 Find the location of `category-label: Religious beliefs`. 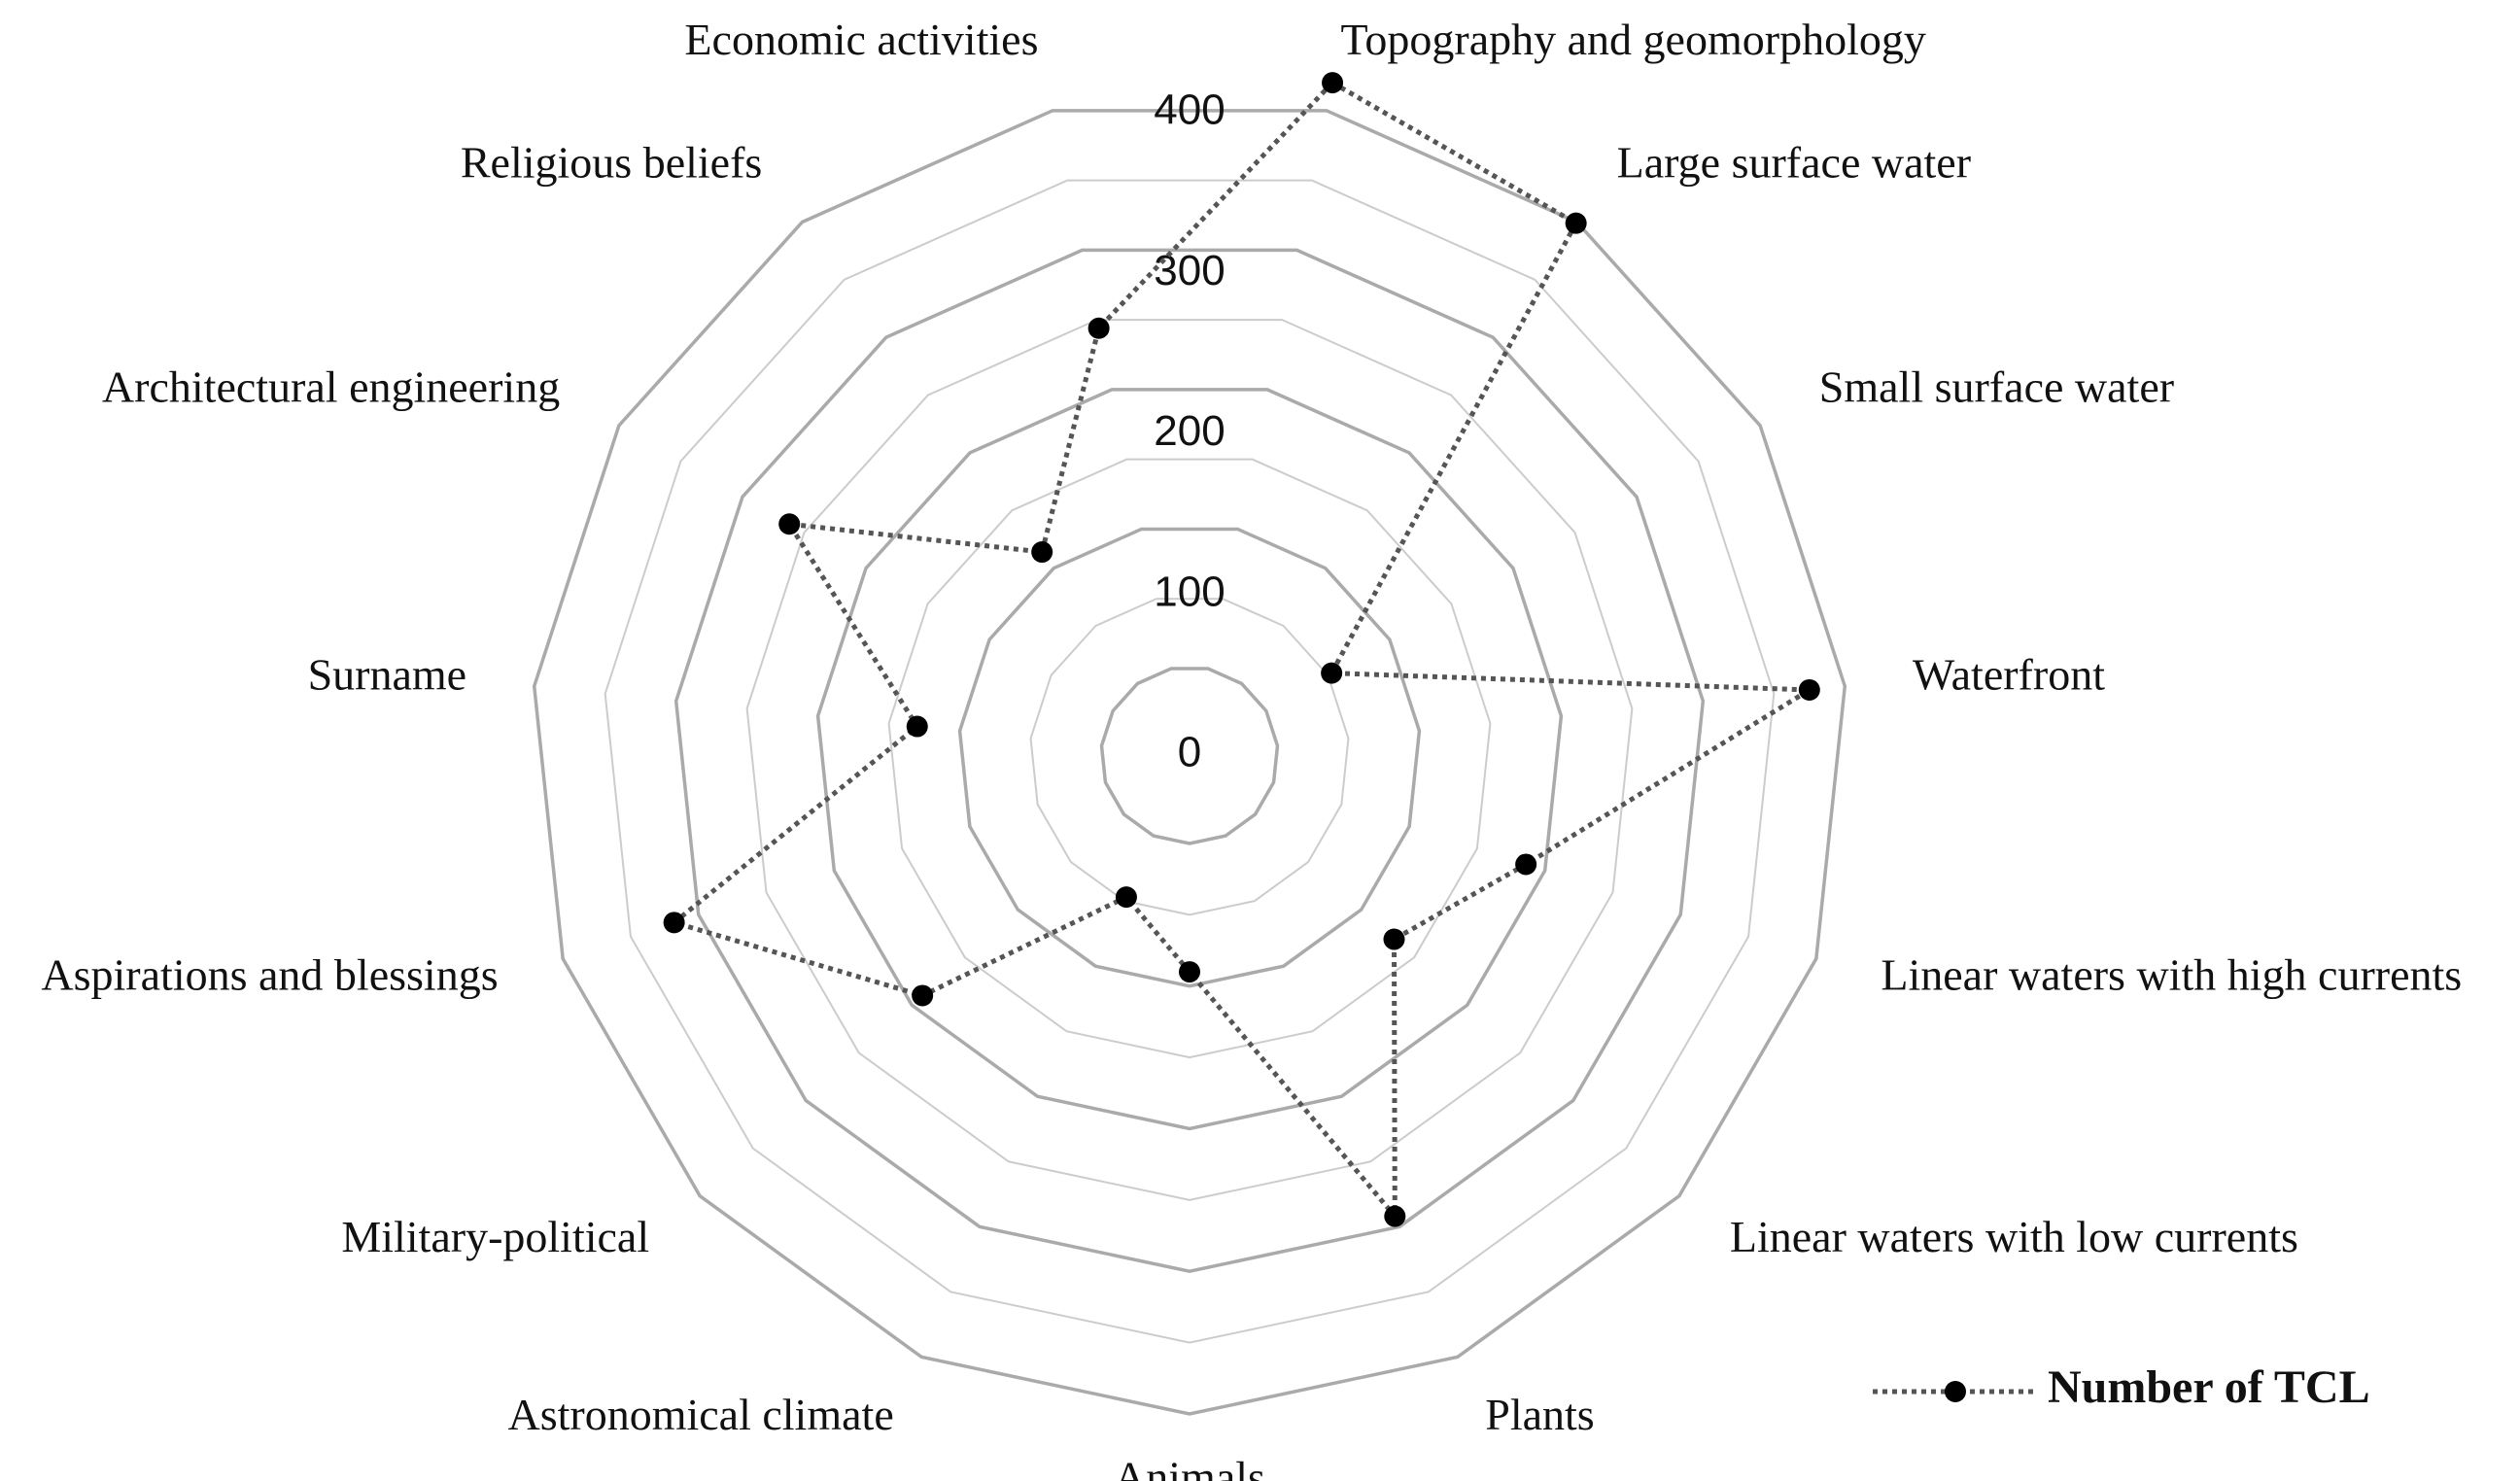

category-label: Religious beliefs is located at coordinates (611, 162).